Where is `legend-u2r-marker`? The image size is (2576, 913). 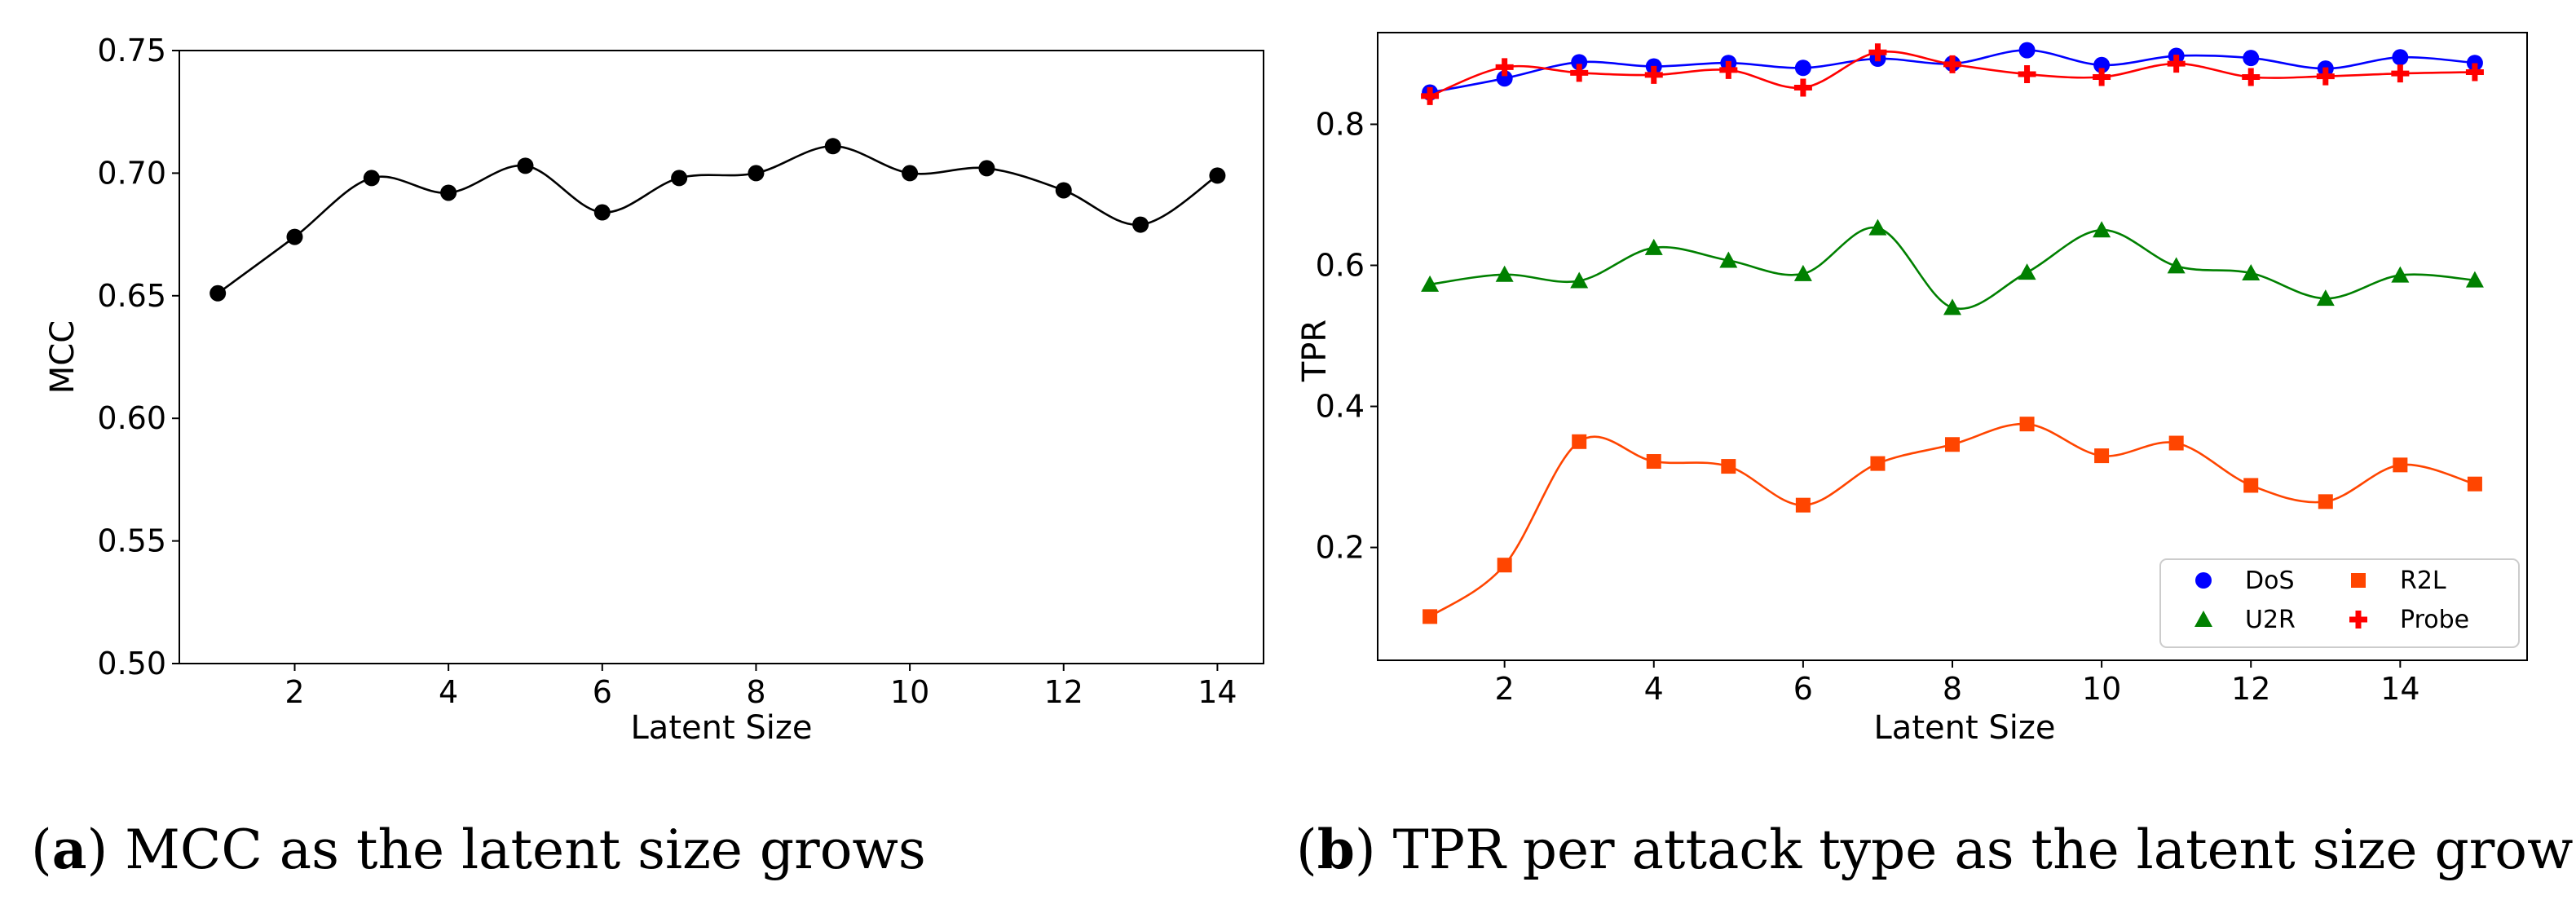
legend-u2r-marker is located at coordinates (2203, 619).